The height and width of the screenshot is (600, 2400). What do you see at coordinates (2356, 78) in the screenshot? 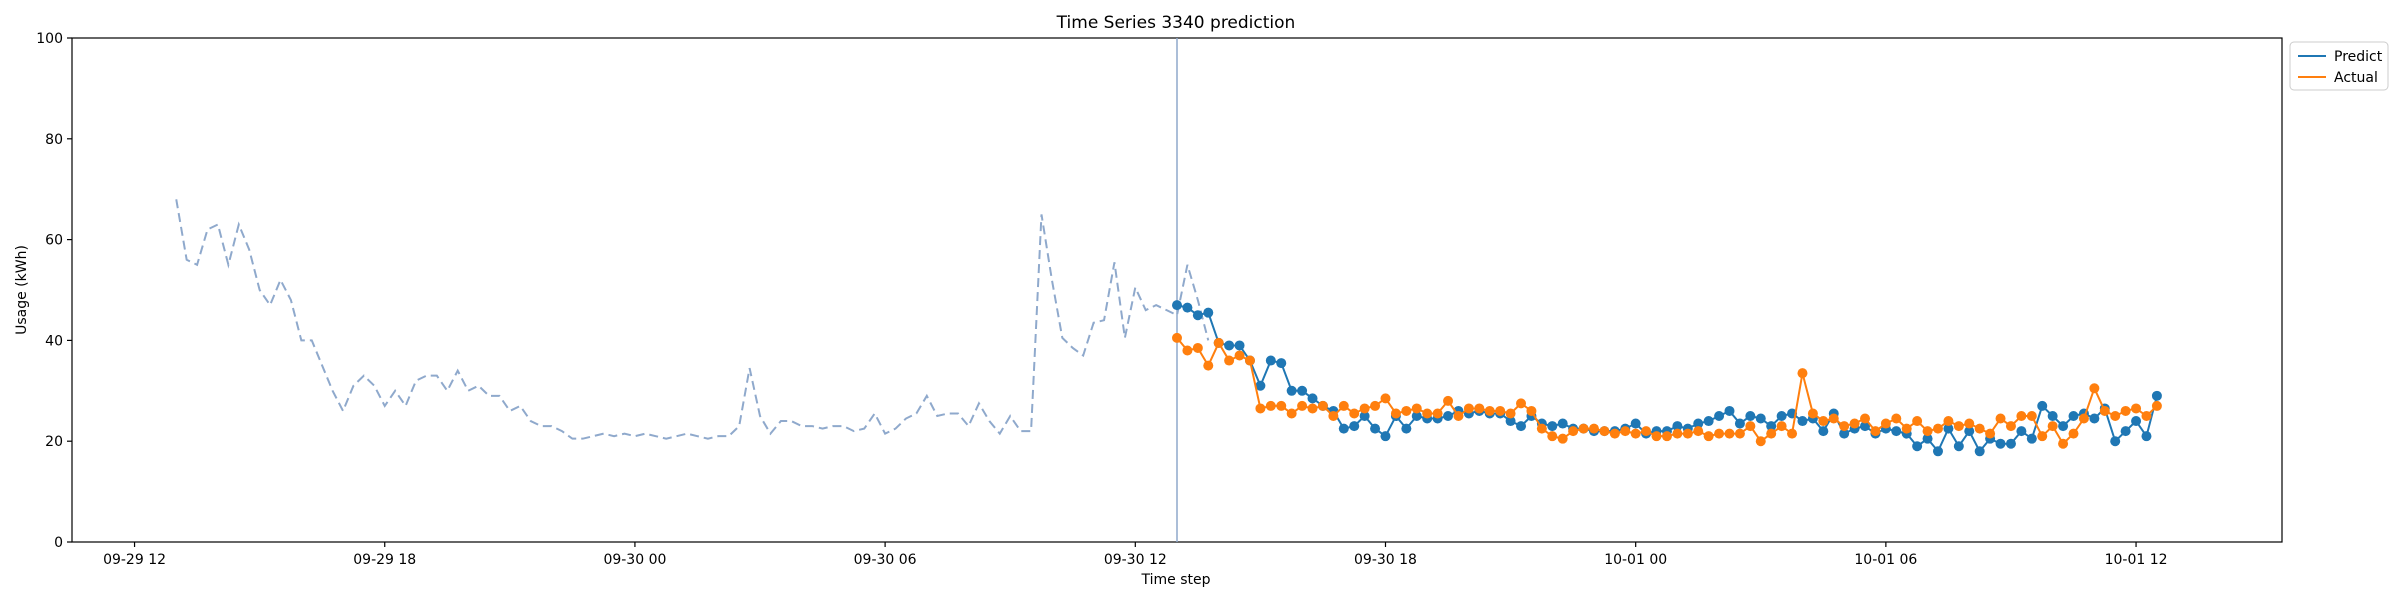
I see `legend-label-actual: Actual` at bounding box center [2356, 78].